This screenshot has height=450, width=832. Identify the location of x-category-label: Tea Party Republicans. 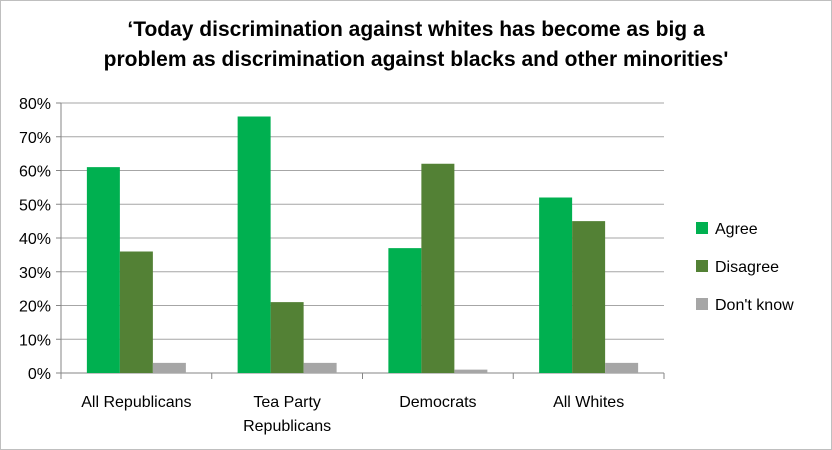
(287, 414).